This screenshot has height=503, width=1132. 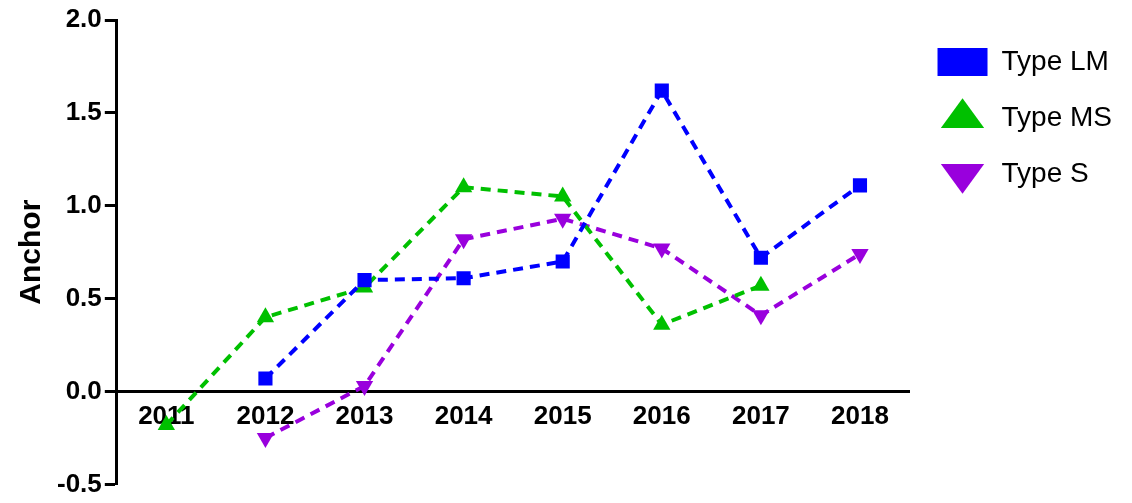 What do you see at coordinates (166, 415) in the screenshot?
I see `x-tick-label: 2011` at bounding box center [166, 415].